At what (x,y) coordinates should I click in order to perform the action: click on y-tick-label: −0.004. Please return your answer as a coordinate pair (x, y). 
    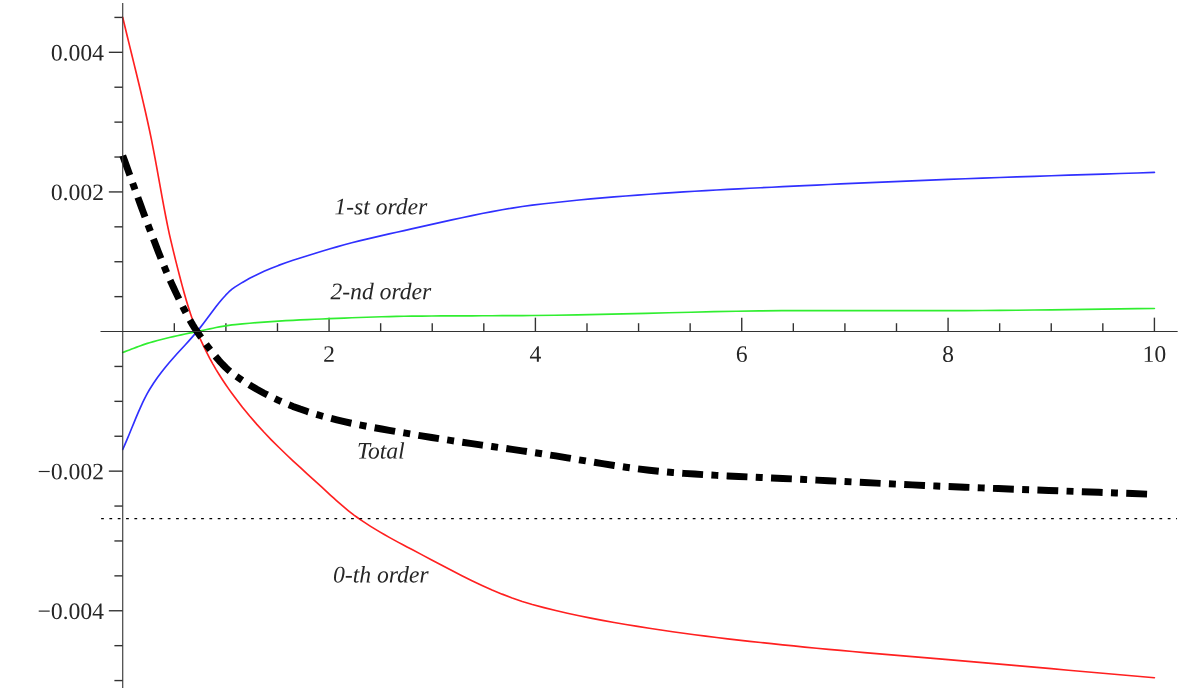
    Looking at the image, I should click on (71, 611).